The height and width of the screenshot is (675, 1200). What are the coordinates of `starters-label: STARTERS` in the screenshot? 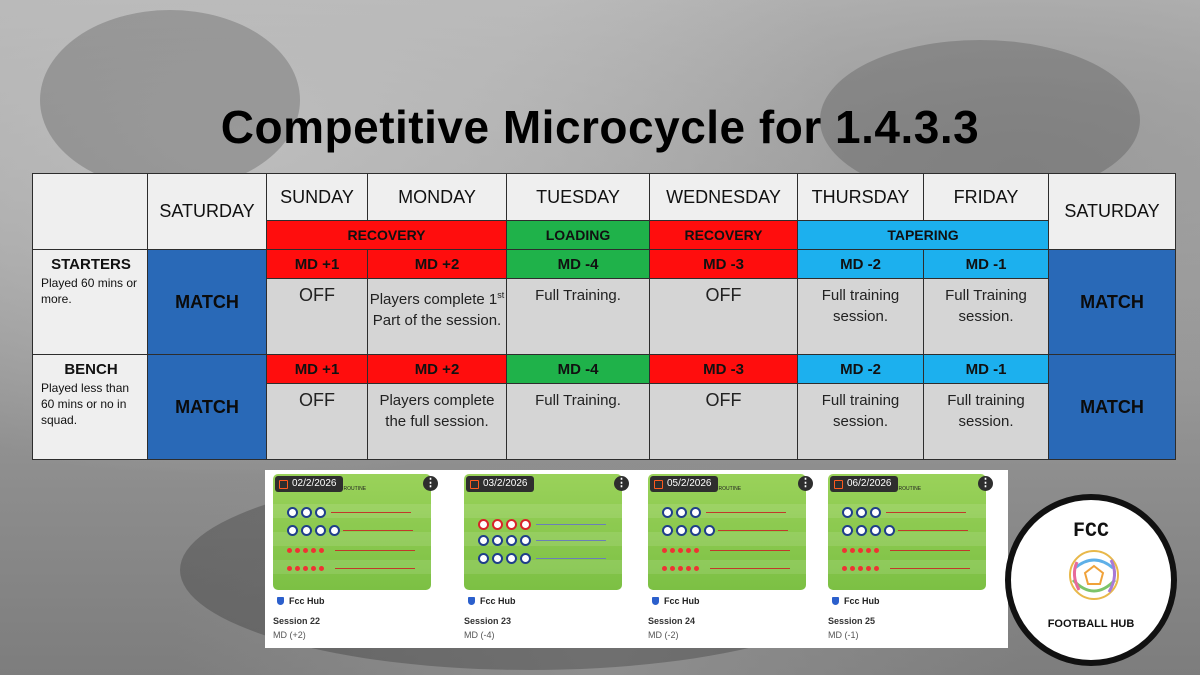 It's located at (91, 264).